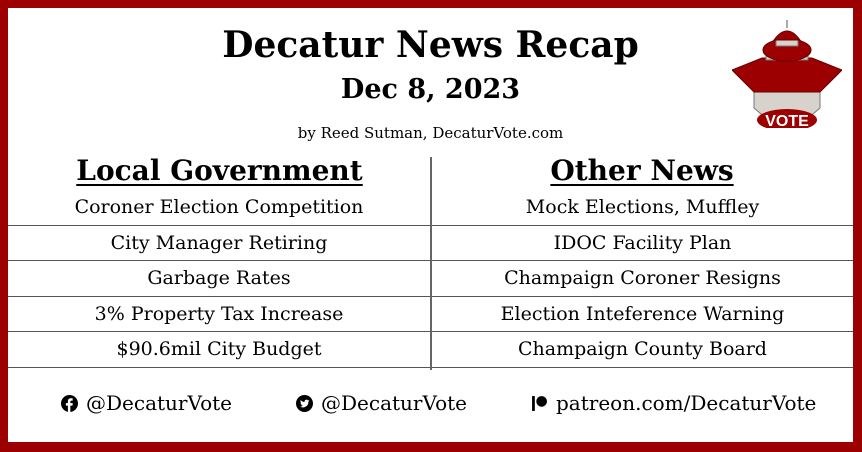  Describe the element at coordinates (219, 350) in the screenshot. I see `local-item: $90.6mil City Budget` at that location.